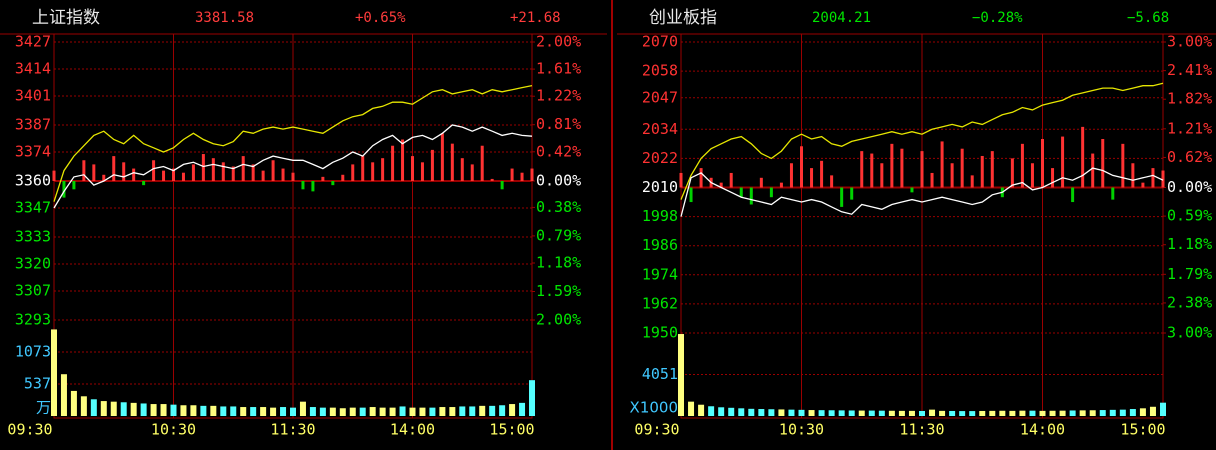 This screenshot has width=1216, height=450. What do you see at coordinates (66, 18) in the screenshot?
I see `index-title: 上证指数` at bounding box center [66, 18].